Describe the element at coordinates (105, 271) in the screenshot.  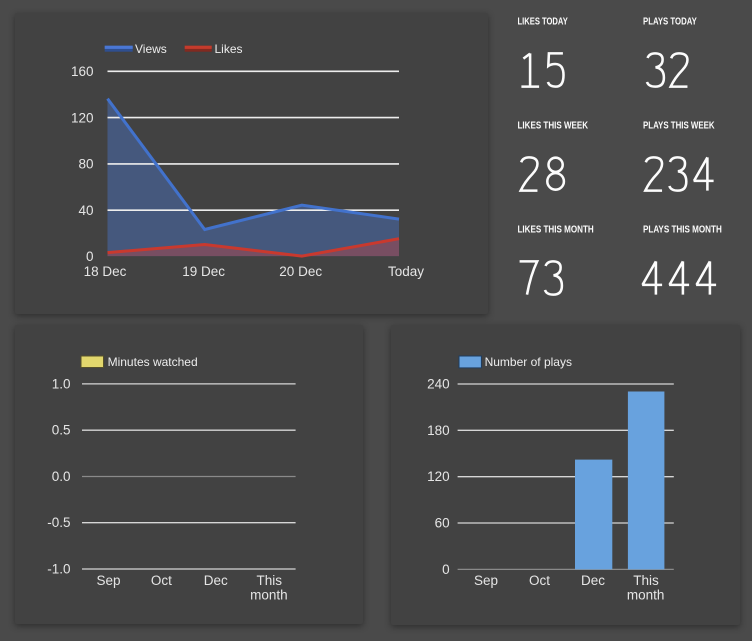
I see `svg-text: 18 Dec` at that location.